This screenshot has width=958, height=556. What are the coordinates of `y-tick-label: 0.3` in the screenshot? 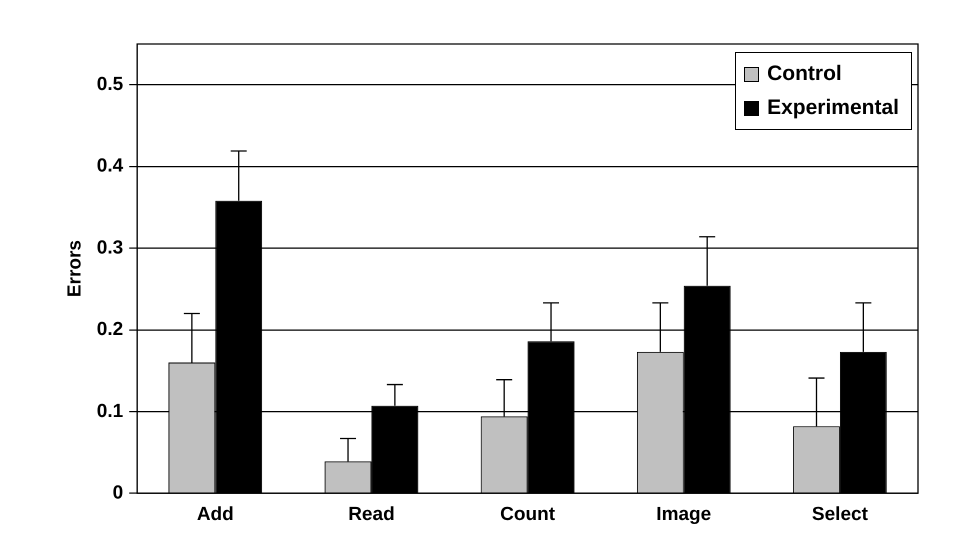 It's located at (110, 247).